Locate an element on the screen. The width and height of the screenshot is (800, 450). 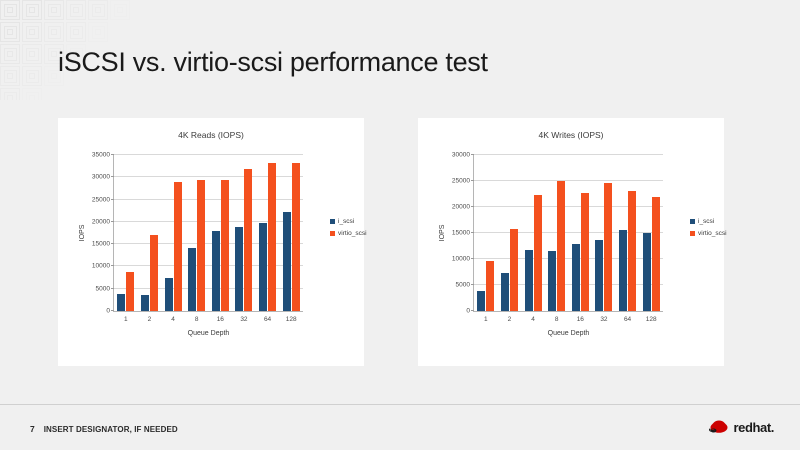
x-axis-tick-label: 128 is located at coordinates (651, 319).